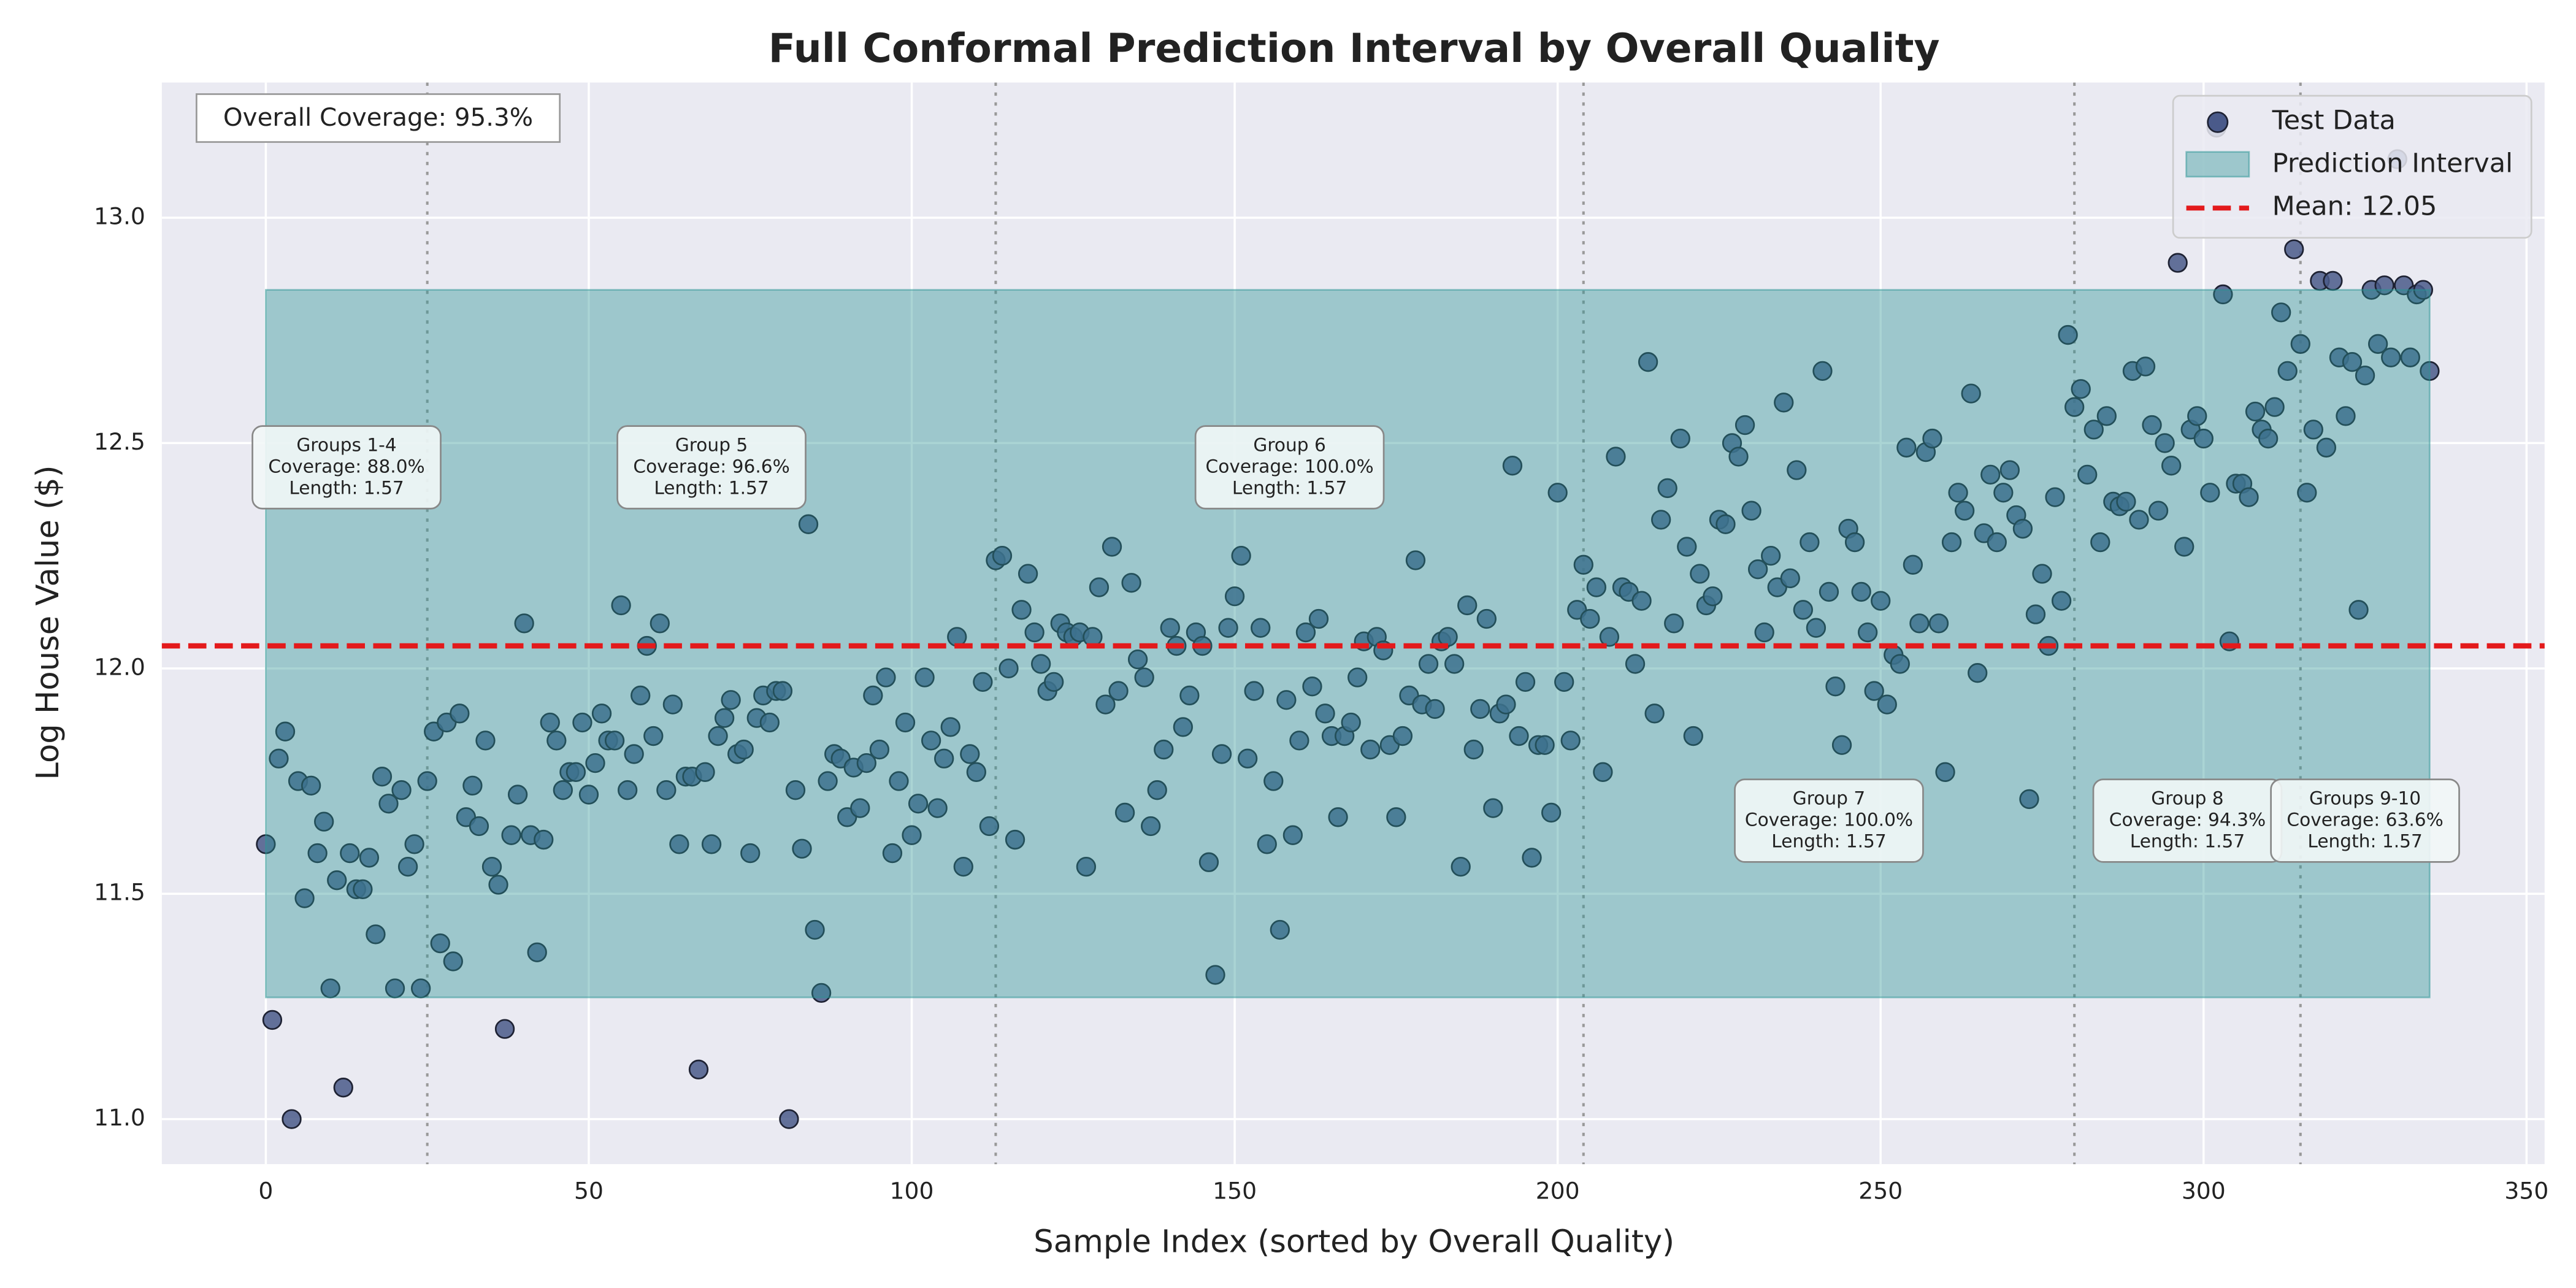 The height and width of the screenshot is (1288, 2576). What do you see at coordinates (2217, 164) in the screenshot?
I see `legend-marker` at bounding box center [2217, 164].